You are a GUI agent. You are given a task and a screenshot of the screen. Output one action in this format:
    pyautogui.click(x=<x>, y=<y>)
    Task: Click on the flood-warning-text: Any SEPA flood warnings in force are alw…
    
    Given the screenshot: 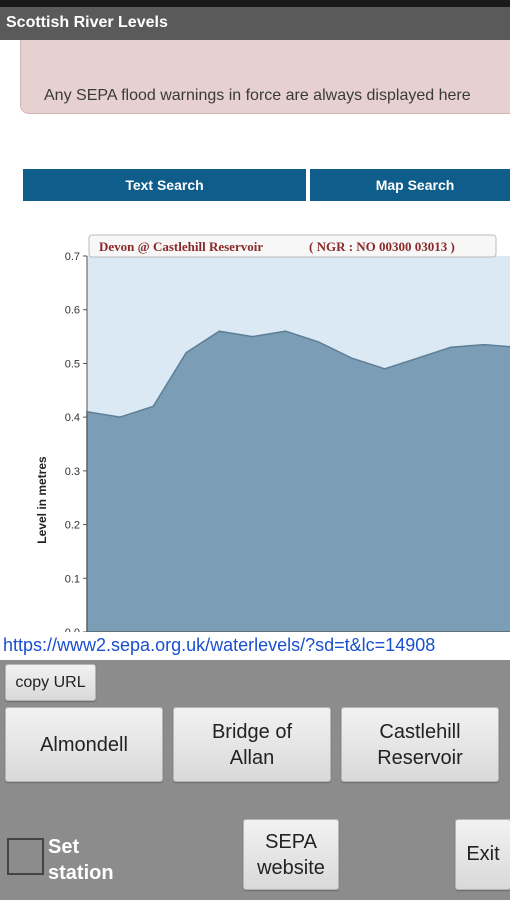 What is the action you would take?
    pyautogui.click(x=257, y=95)
    